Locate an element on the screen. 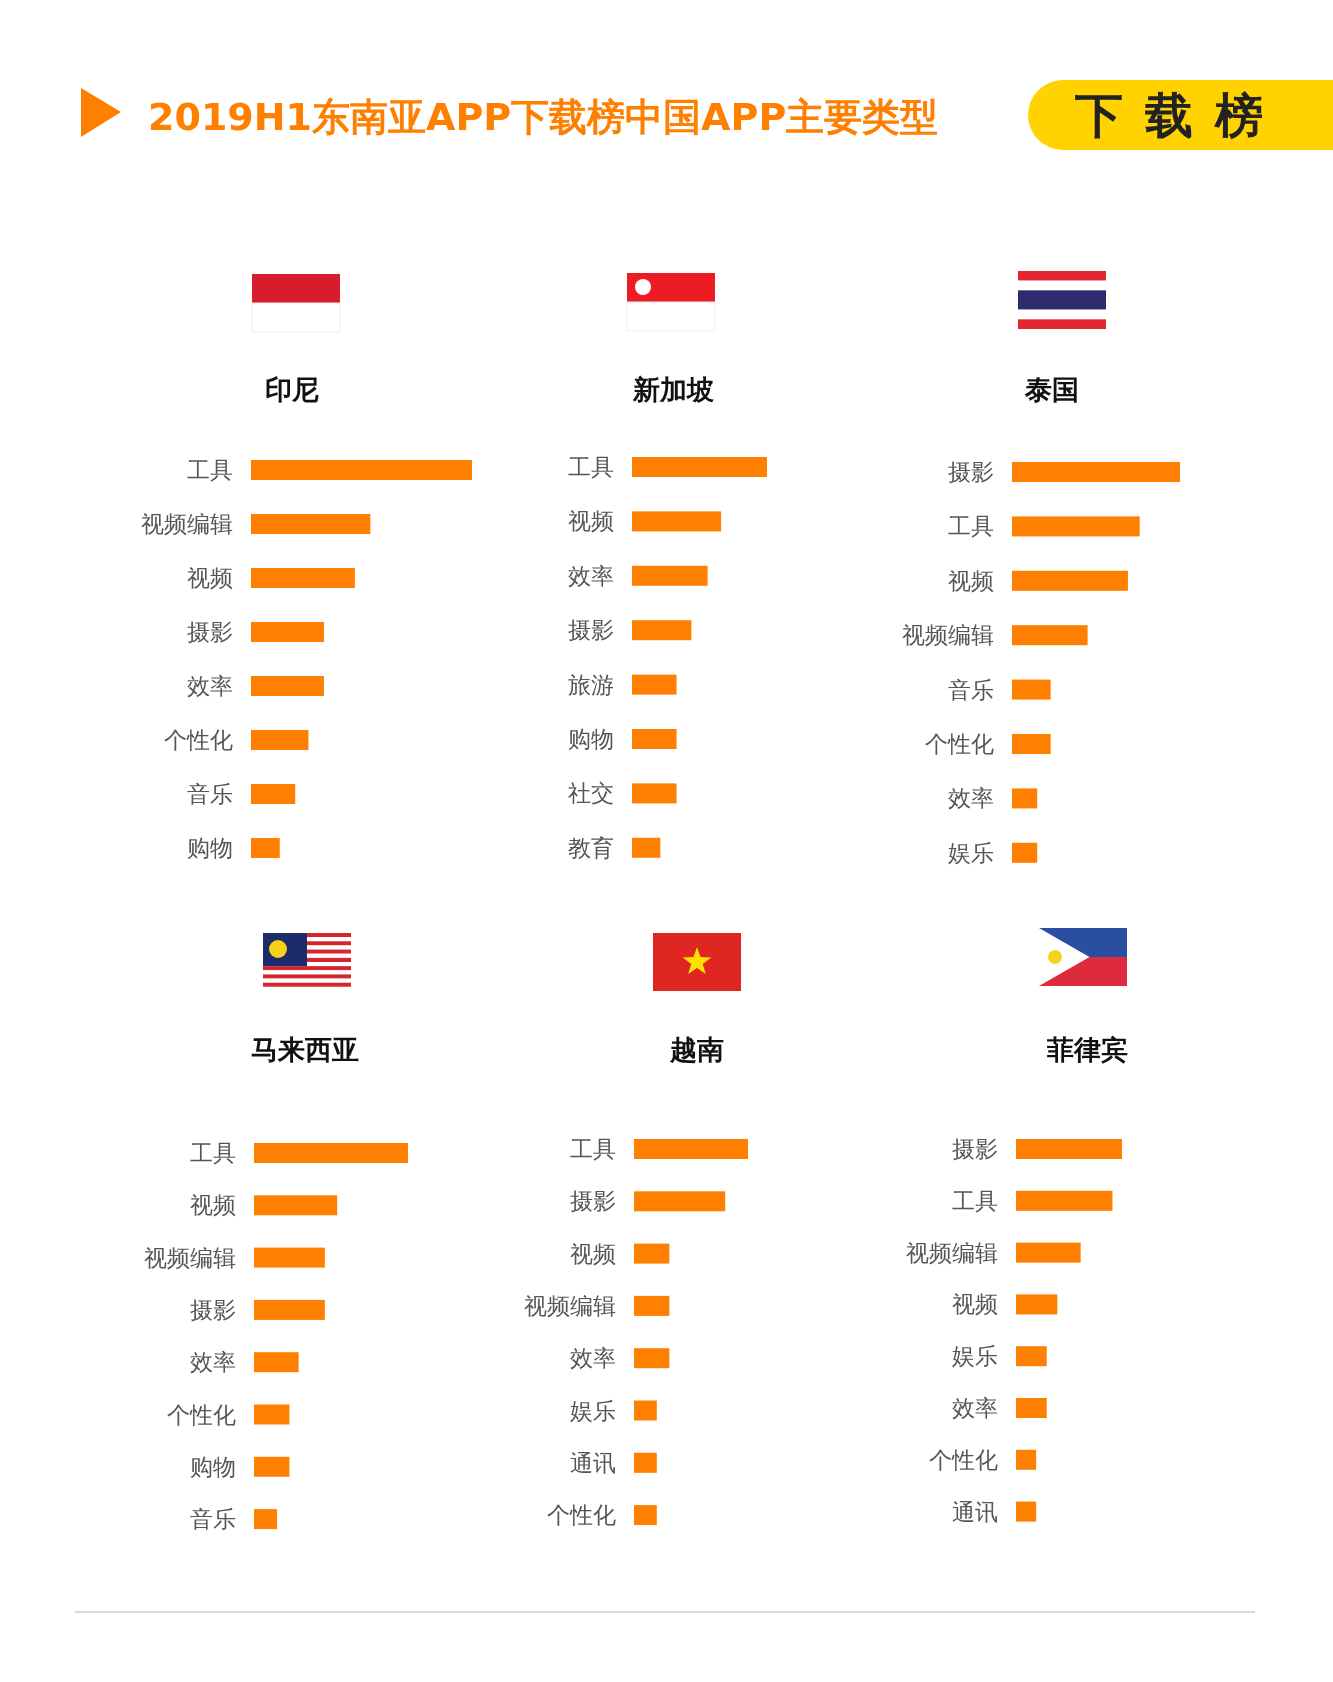 The width and height of the screenshot is (1333, 1682). chart-title: 菲律宾 is located at coordinates (1086, 1049).